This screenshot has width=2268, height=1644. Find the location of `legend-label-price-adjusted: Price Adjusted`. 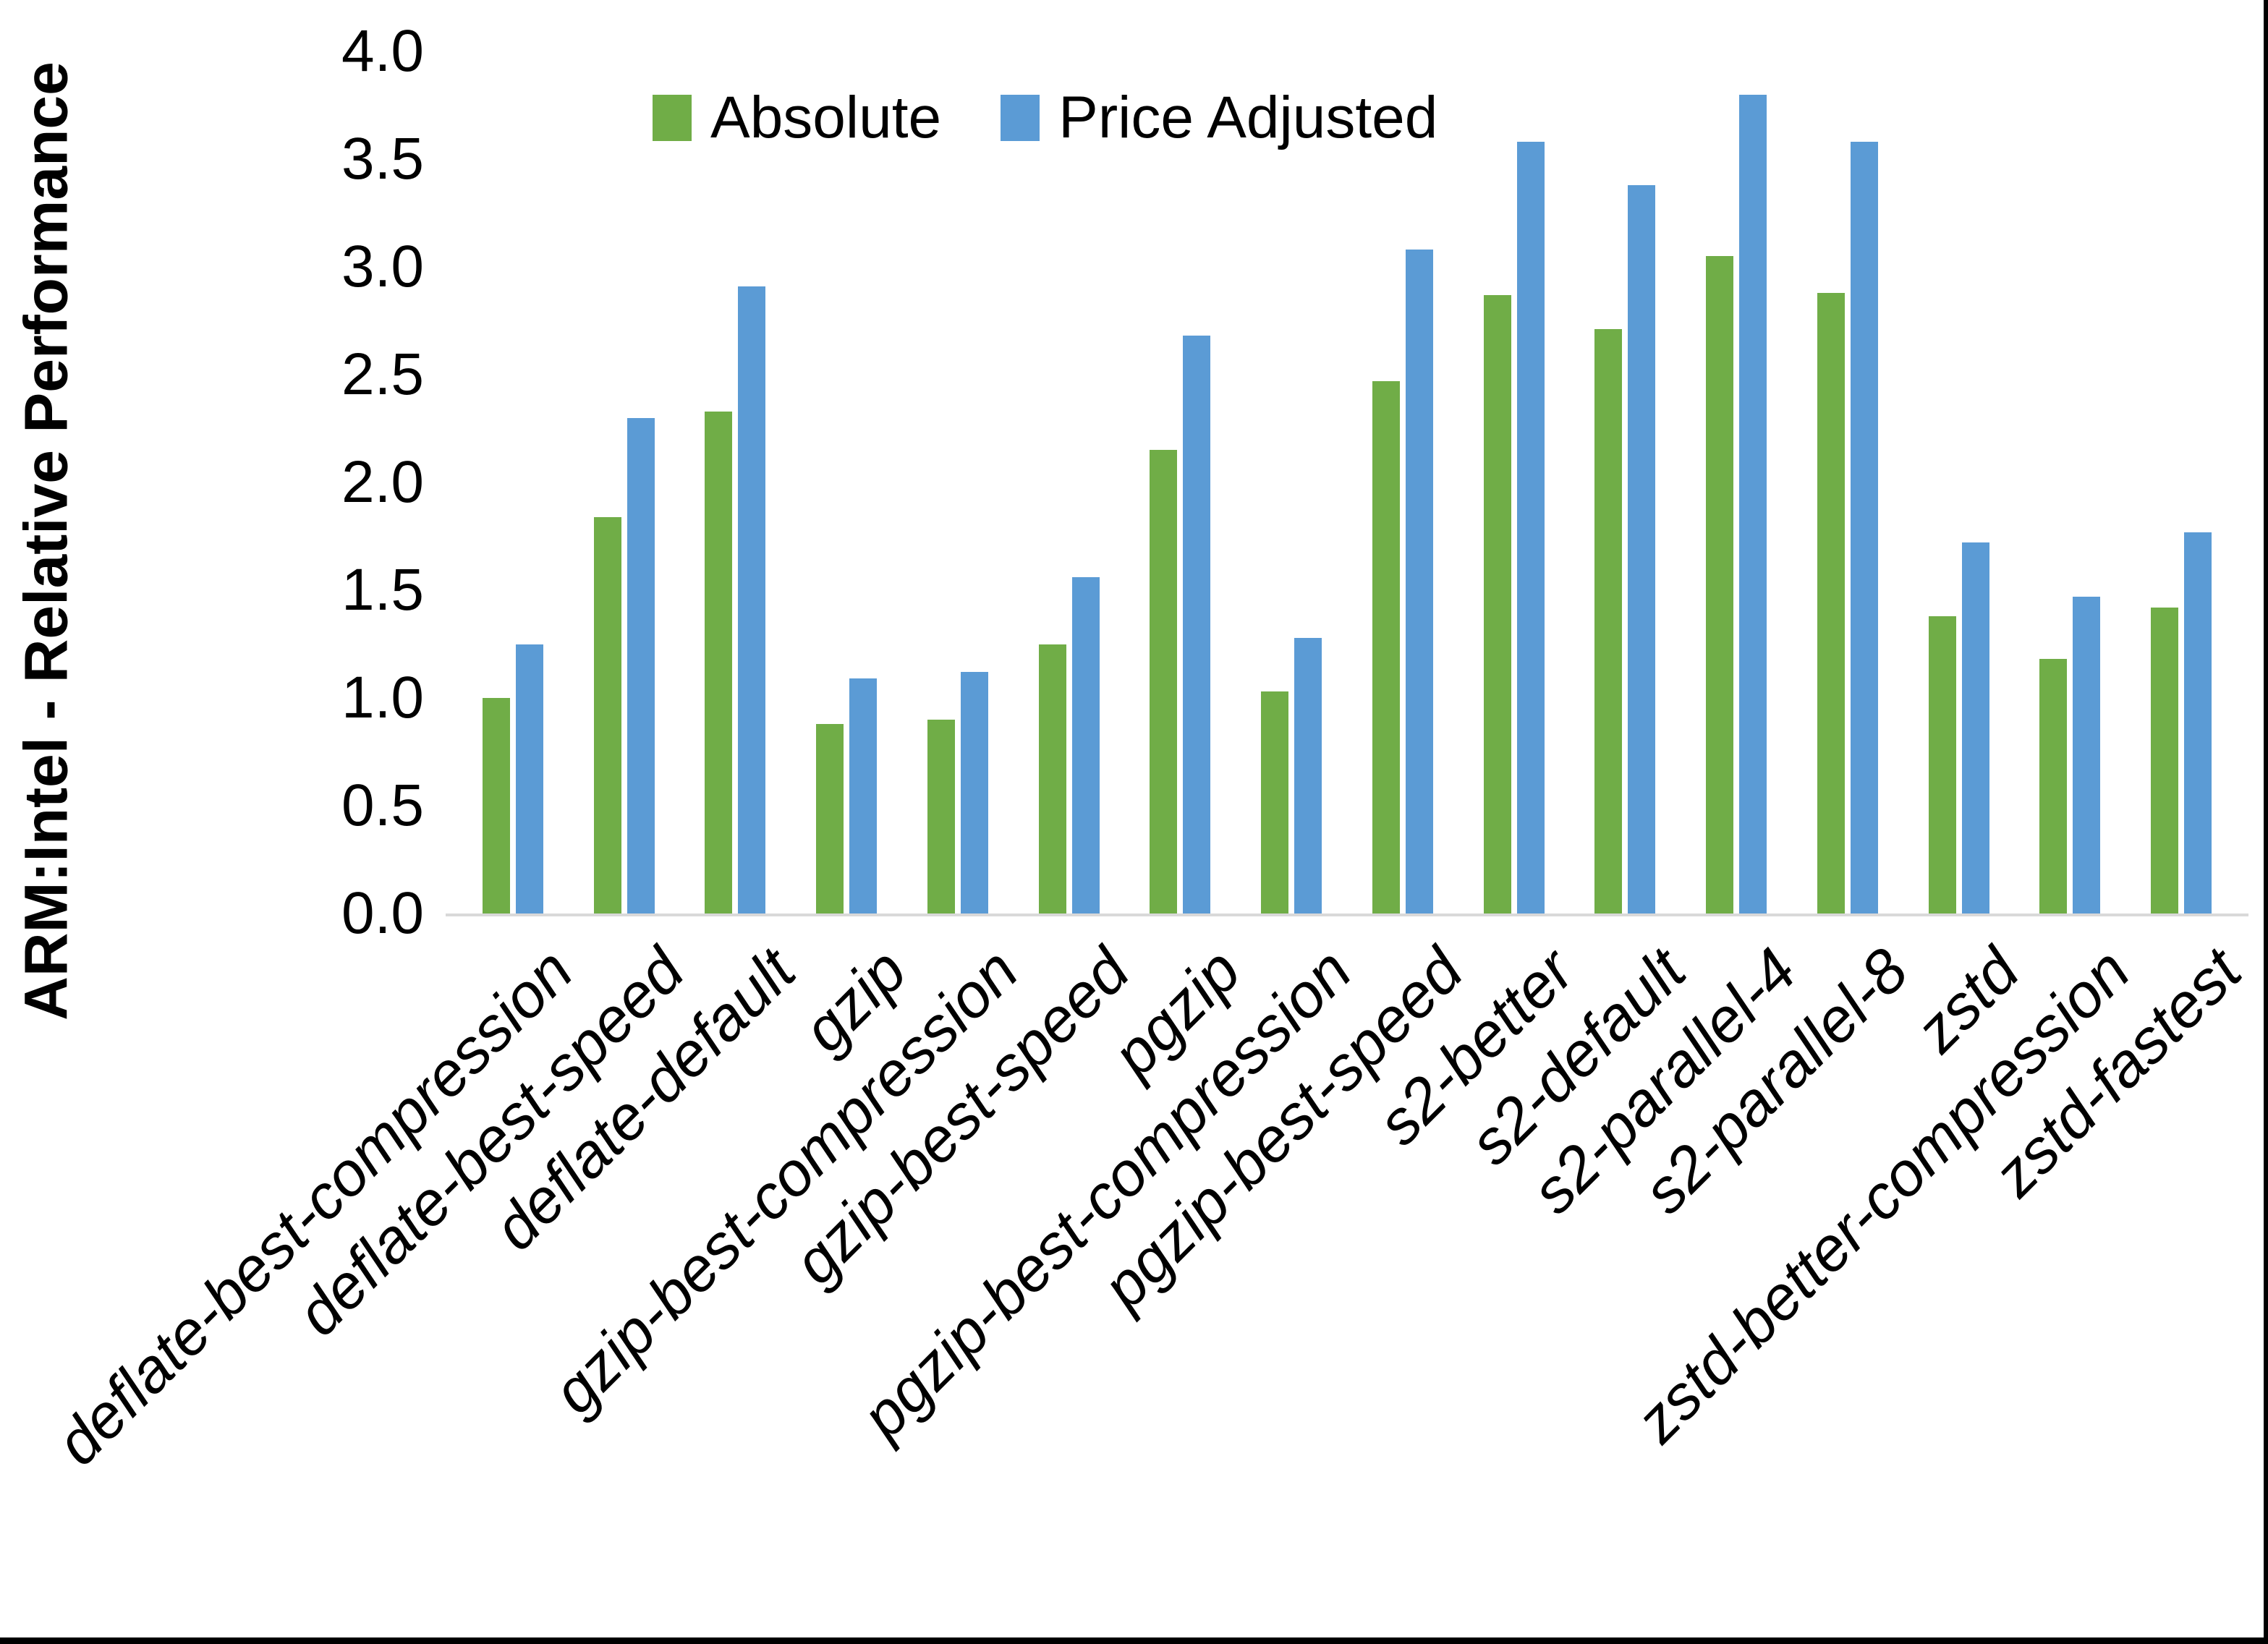

legend-label-price-adjusted: Price Adjusted is located at coordinates (1248, 117).